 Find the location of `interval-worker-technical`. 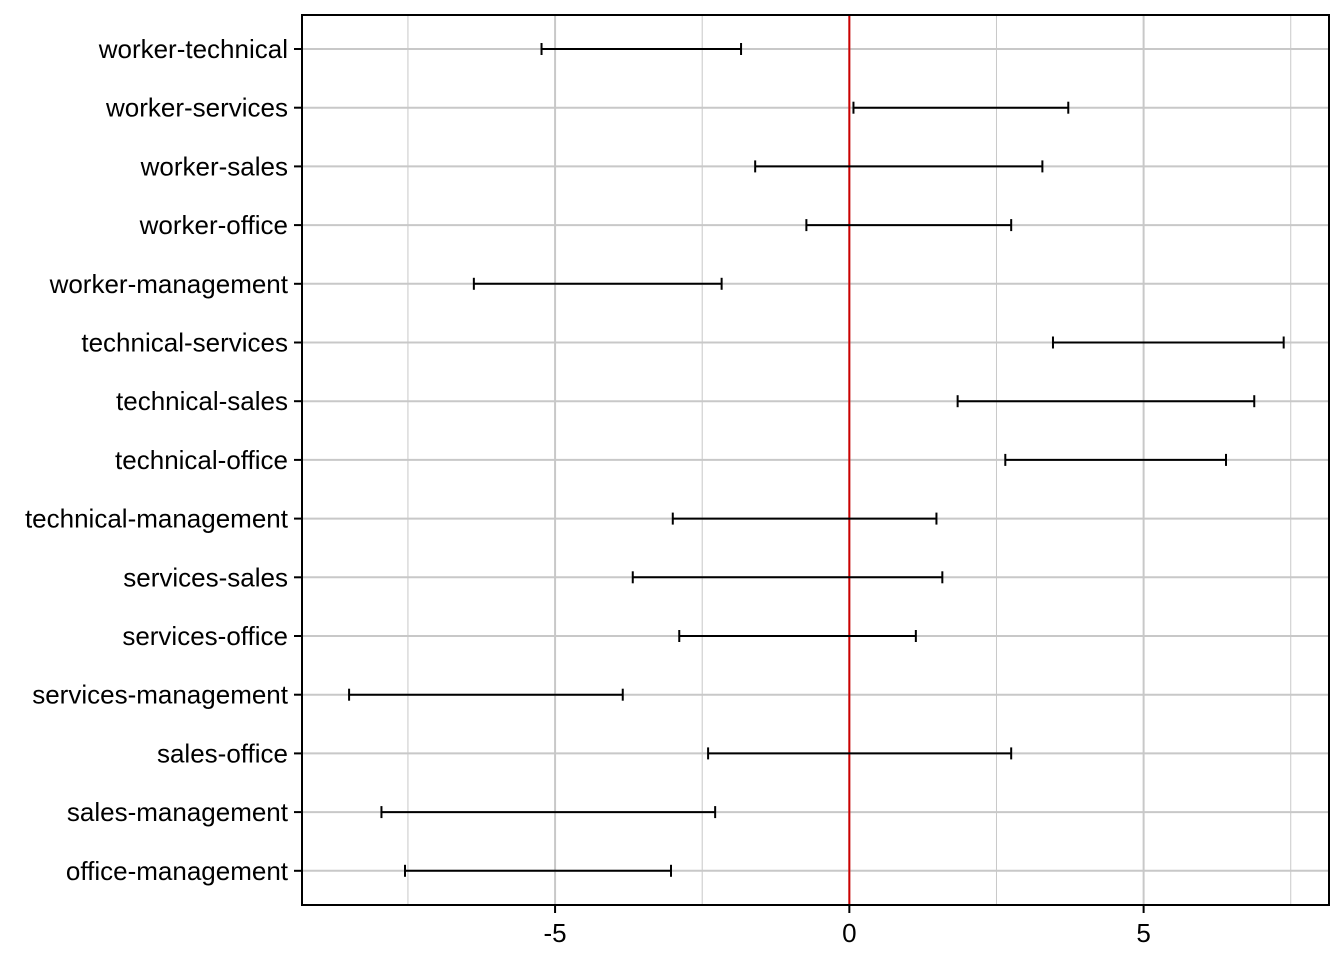

interval-worker-technical is located at coordinates (641, 49).